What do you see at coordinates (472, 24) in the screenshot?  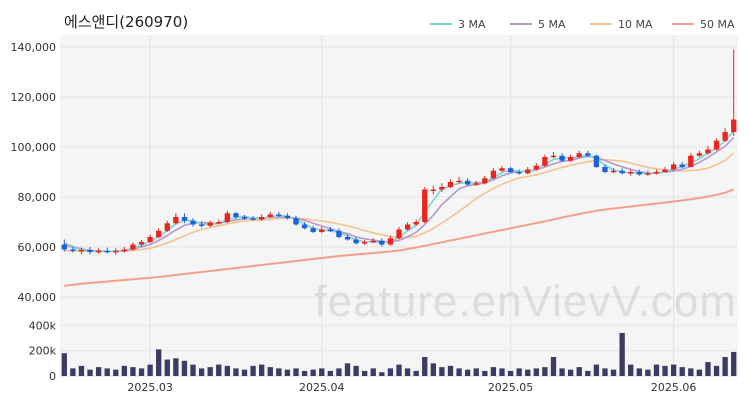 I see `legend-label: 3 MA` at bounding box center [472, 24].